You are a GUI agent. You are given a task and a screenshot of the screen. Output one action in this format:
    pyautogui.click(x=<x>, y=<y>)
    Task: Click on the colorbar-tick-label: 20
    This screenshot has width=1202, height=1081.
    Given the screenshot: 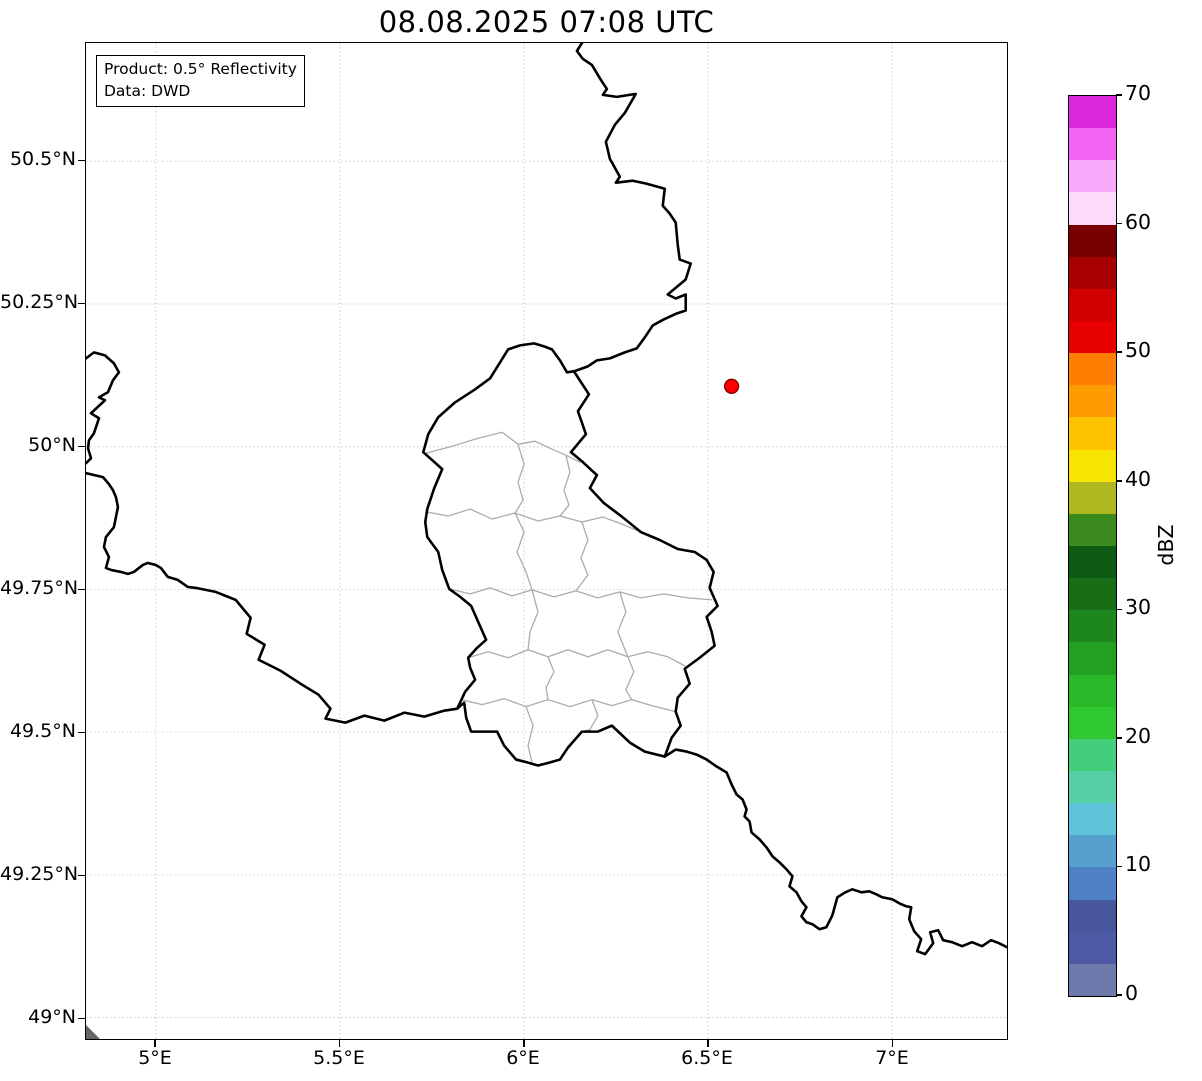 What is the action you would take?
    pyautogui.click(x=1138, y=736)
    